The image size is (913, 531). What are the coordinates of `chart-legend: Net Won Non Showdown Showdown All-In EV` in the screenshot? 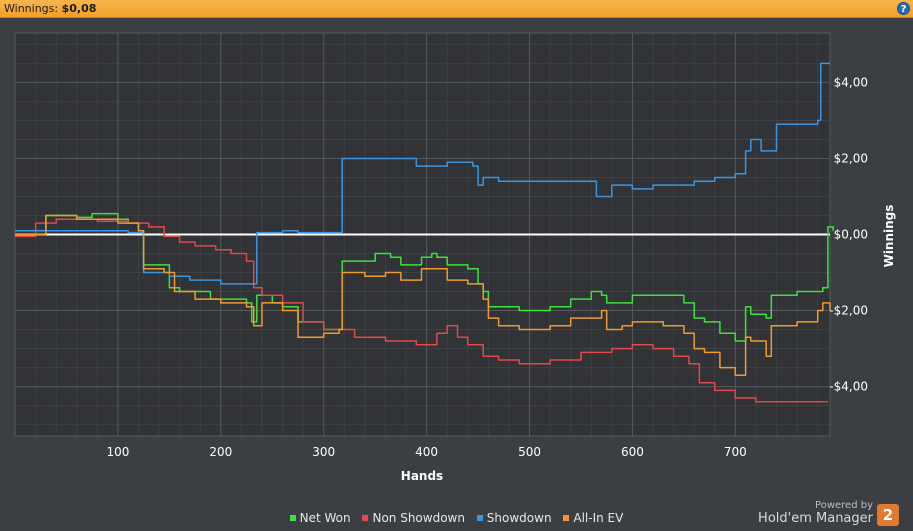 It's located at (456, 518).